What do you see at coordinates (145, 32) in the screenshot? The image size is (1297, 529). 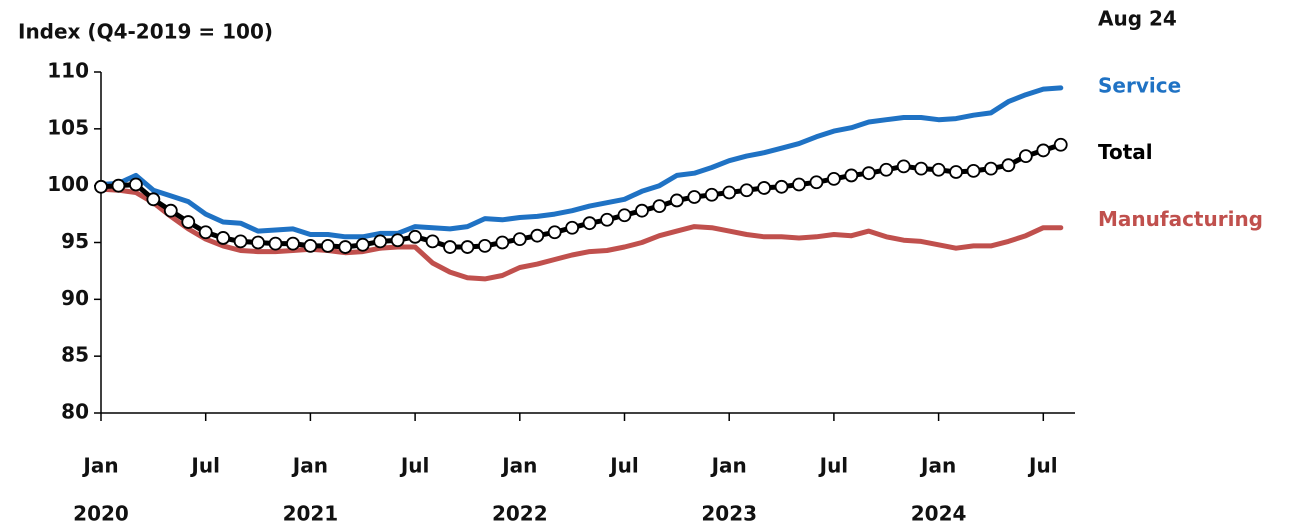 I see `y-axis-label: Index (Q4-2019 = 100)` at bounding box center [145, 32].